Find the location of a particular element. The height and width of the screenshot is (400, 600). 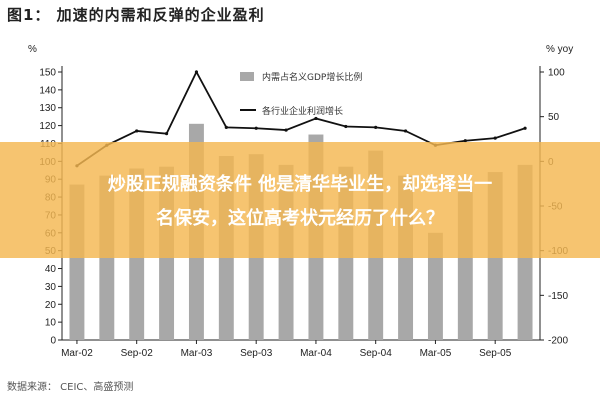

left-tick-label: 30 is located at coordinates (51, 287).